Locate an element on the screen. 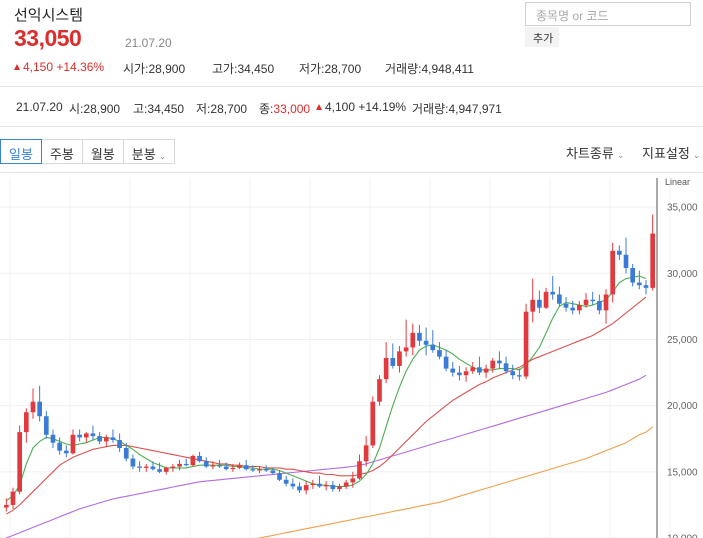  summary-open-label: 시 is located at coordinates (75, 109).